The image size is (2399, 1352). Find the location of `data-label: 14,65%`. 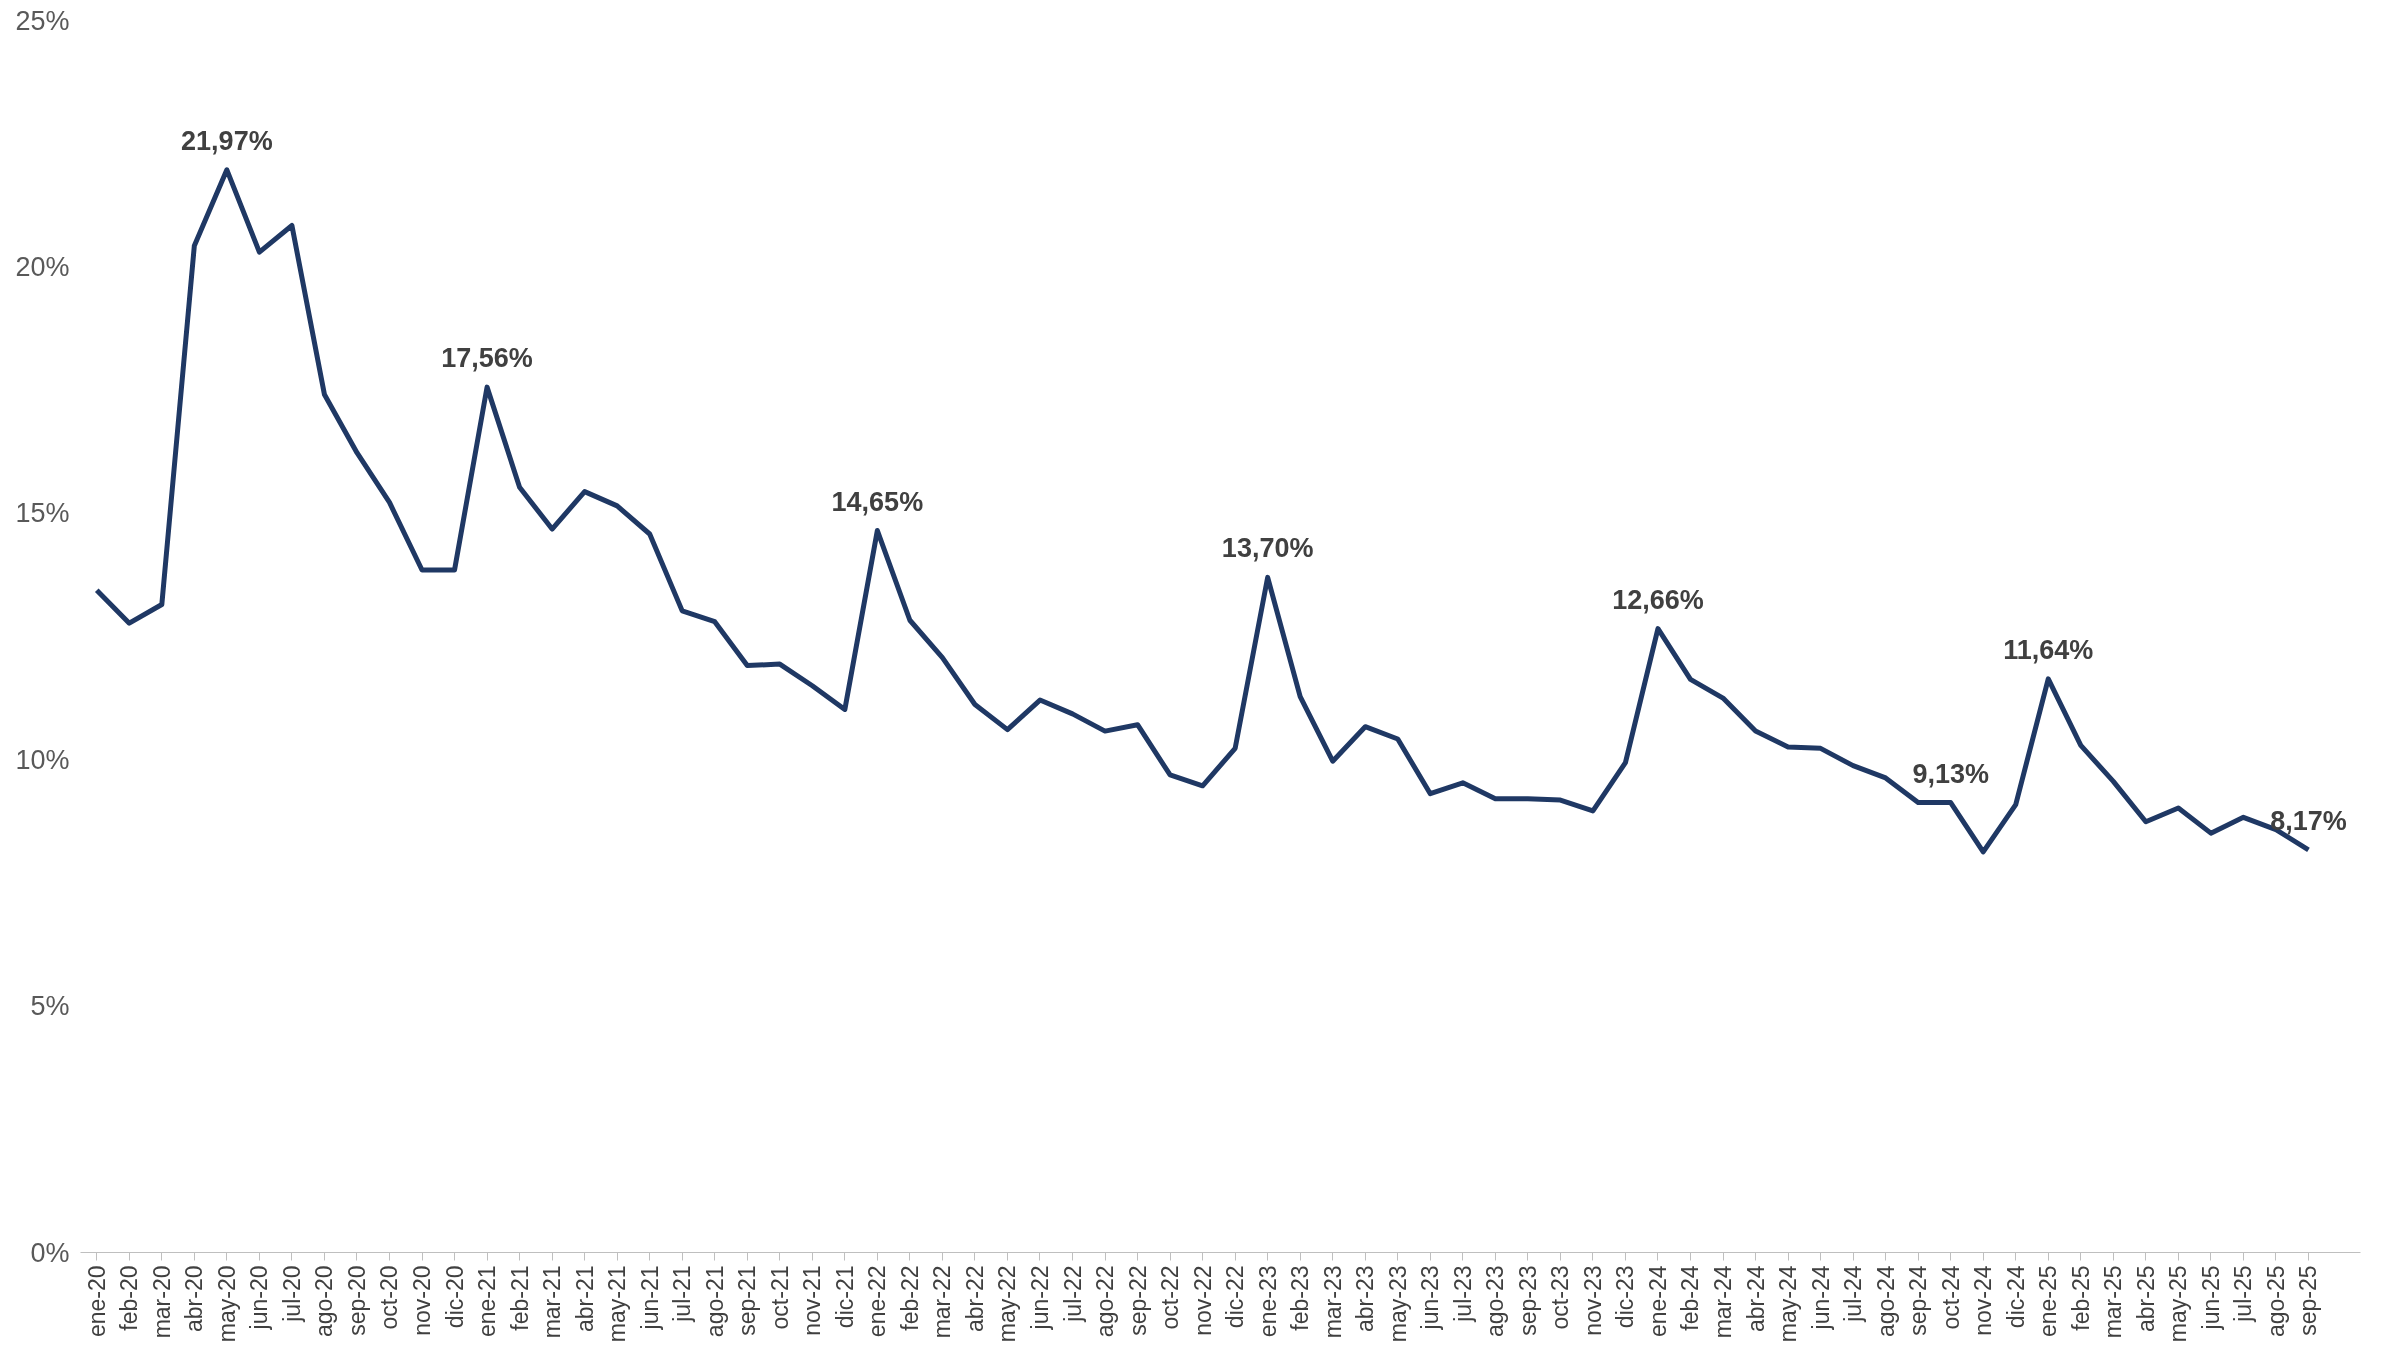

data-label: 14,65% is located at coordinates (877, 501).